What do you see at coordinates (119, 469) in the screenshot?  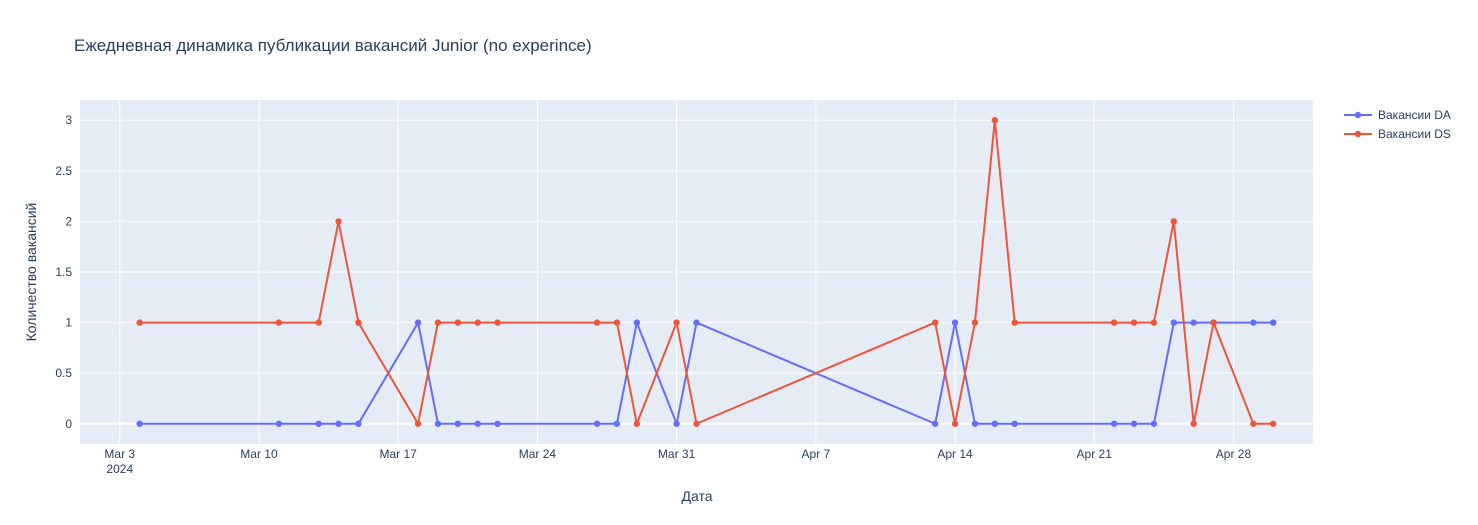 I see `x-tick-sublabel: 2024` at bounding box center [119, 469].